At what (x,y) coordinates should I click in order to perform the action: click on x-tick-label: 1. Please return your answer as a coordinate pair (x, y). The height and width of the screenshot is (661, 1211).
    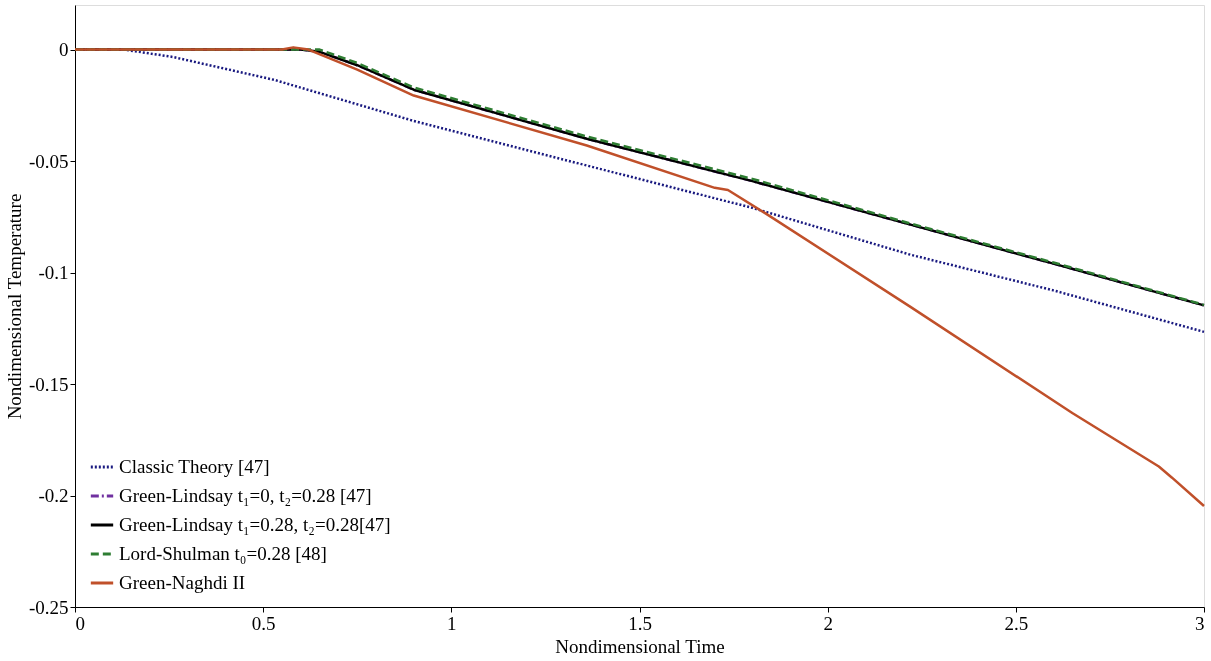
    Looking at the image, I should click on (452, 623).